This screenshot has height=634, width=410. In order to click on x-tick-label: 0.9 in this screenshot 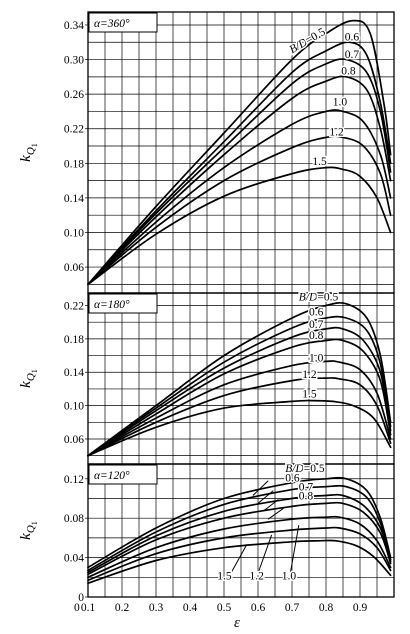, I will do `click(360, 608)`.